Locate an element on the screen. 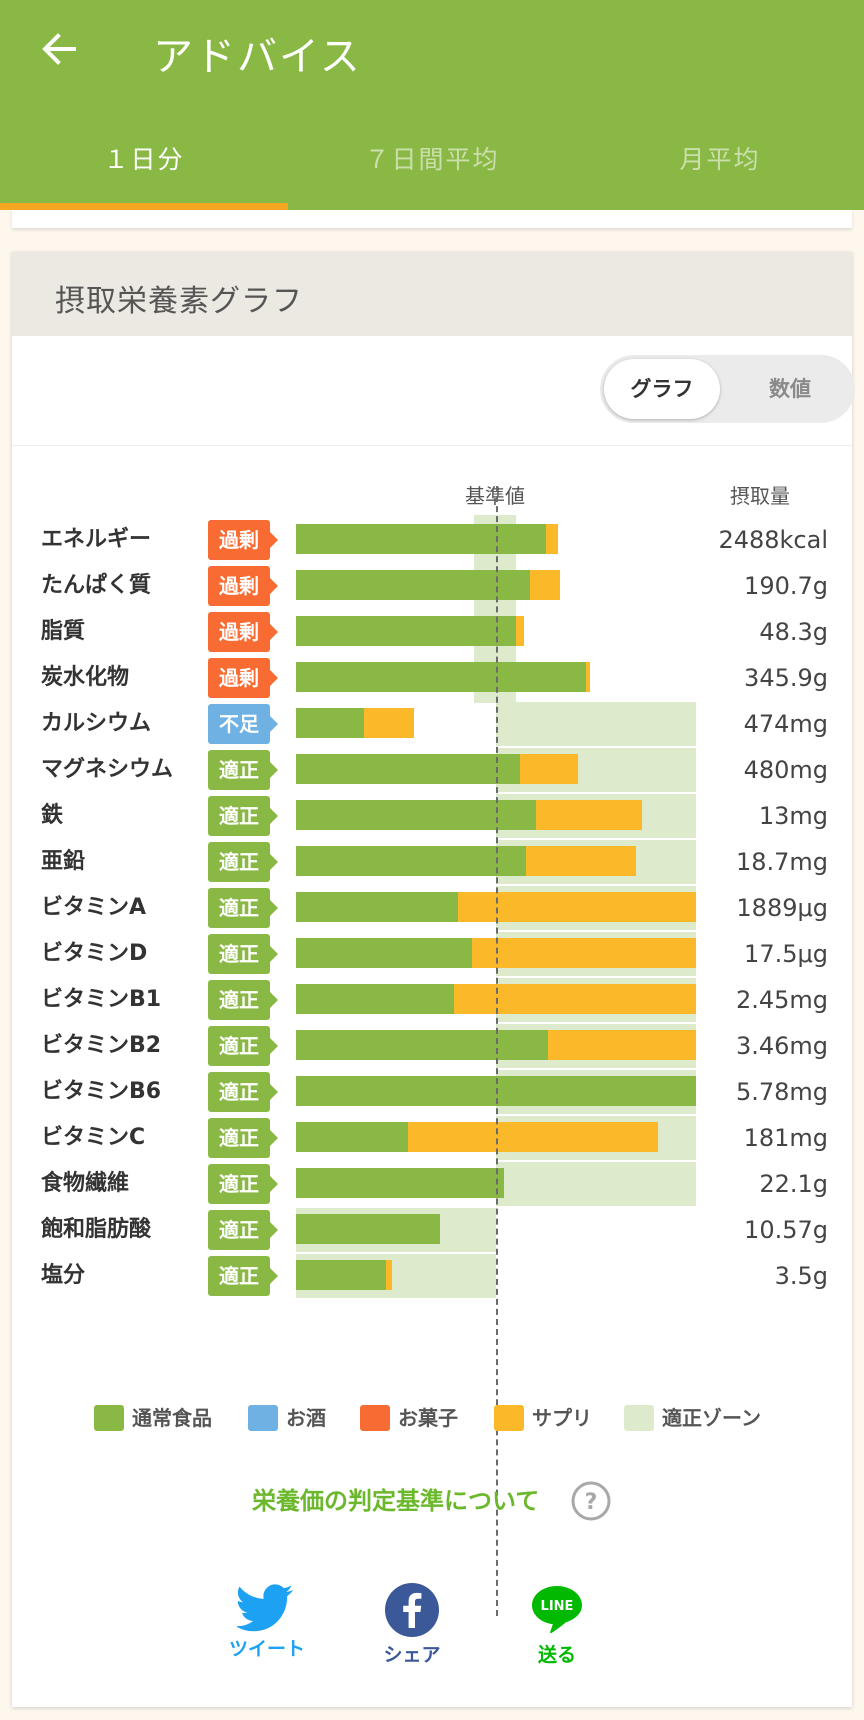  reference-column-header: 基準値 is located at coordinates (495, 496).